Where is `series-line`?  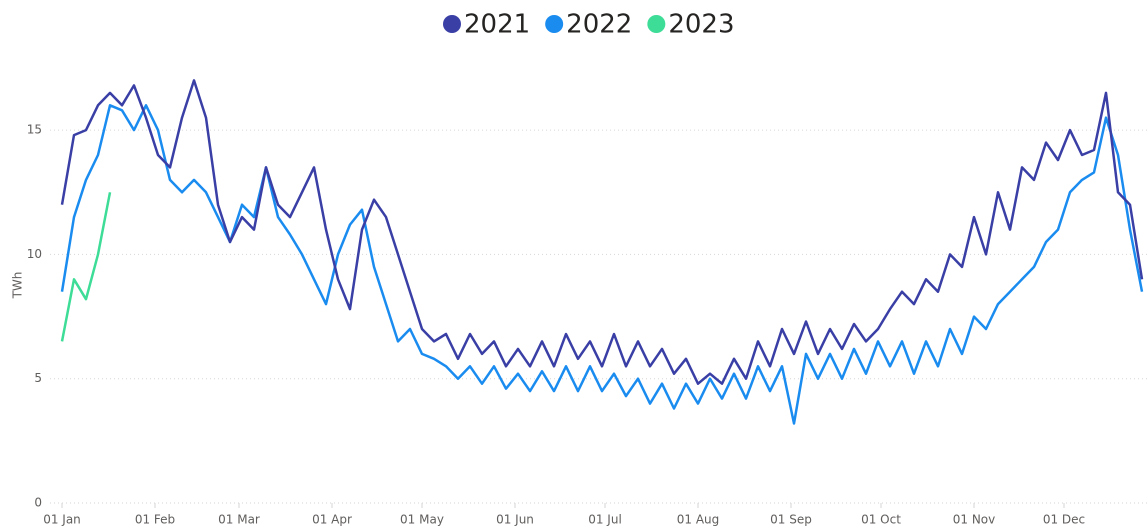
series-line is located at coordinates (86, 267).